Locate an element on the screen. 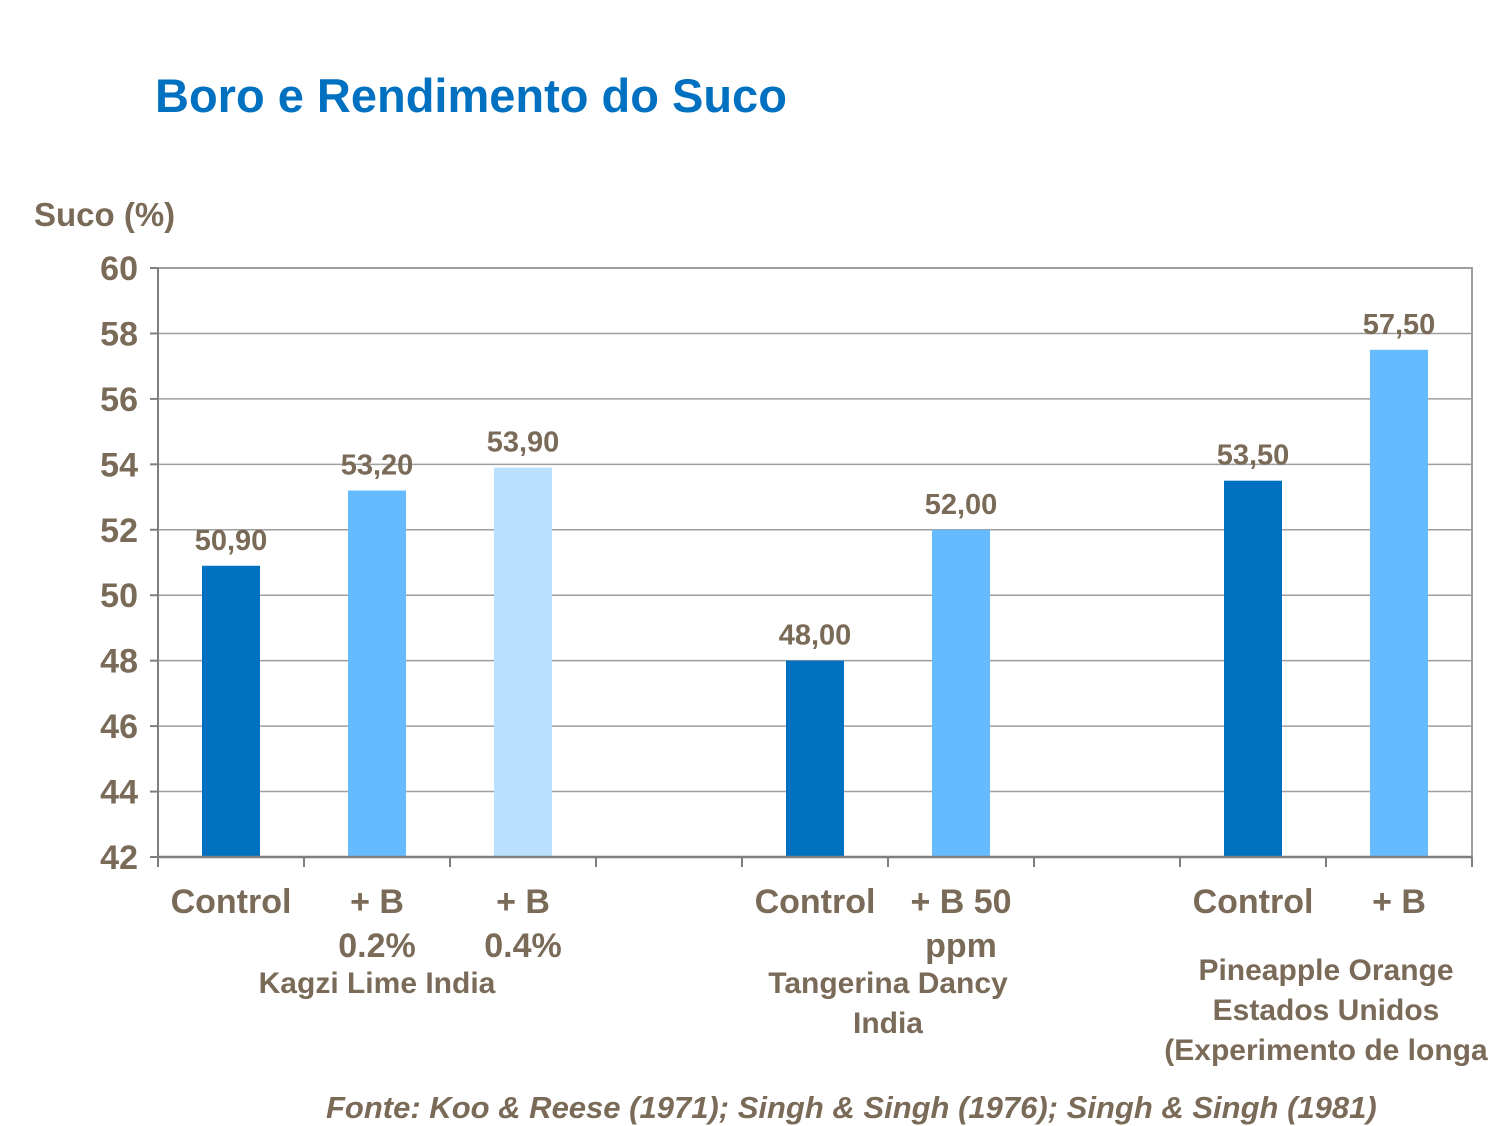 This screenshot has height=1126, width=1500. group-label: Pineapple Orange is located at coordinates (1325, 970).